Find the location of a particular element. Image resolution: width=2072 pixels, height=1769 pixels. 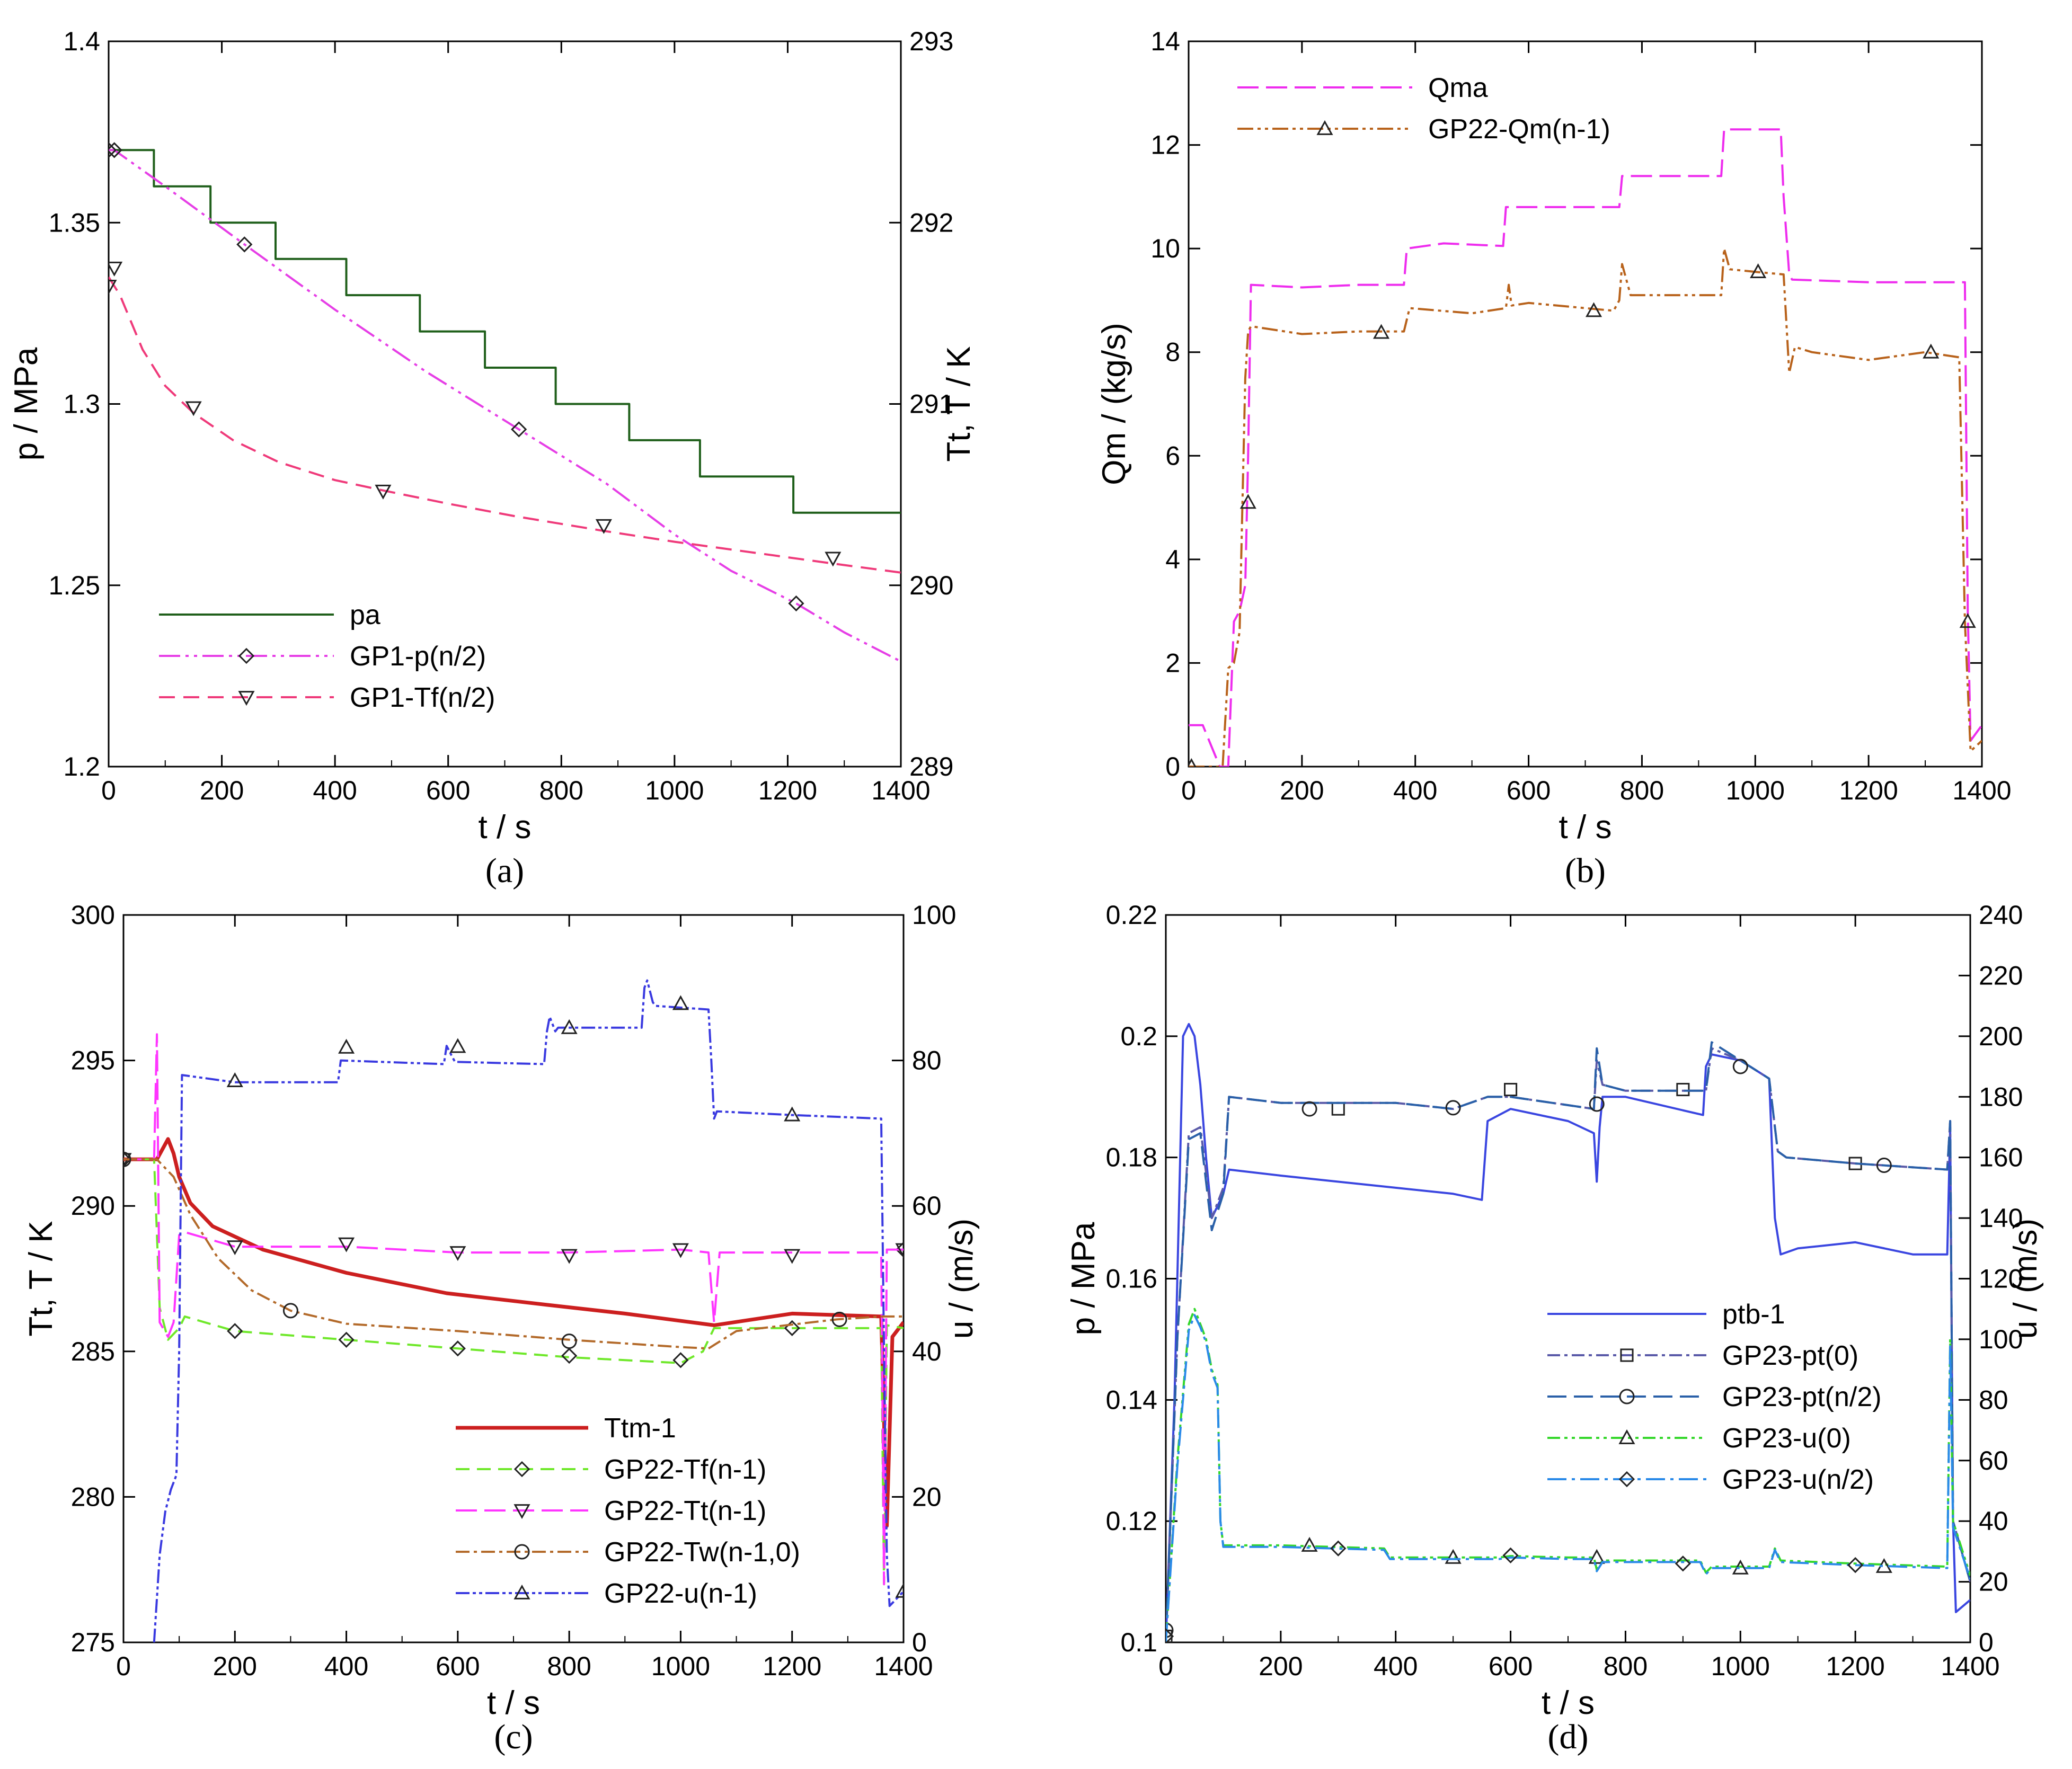

legend-label: GP1-p(n/2) is located at coordinates (418, 656).